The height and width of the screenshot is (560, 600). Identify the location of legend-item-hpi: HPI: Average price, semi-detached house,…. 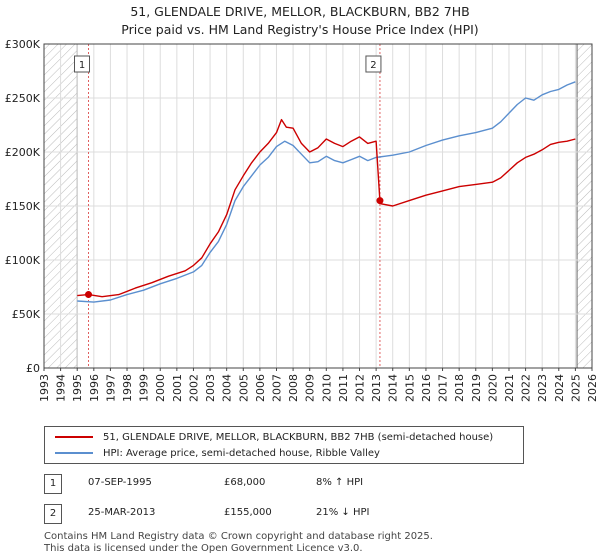
(217, 453).